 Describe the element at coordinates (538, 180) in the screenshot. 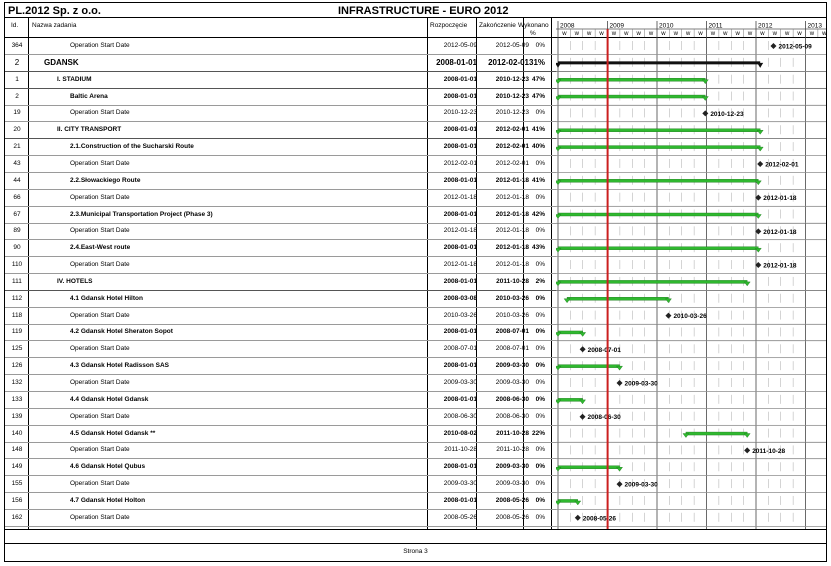

I see `row-percent: 41%` at that location.